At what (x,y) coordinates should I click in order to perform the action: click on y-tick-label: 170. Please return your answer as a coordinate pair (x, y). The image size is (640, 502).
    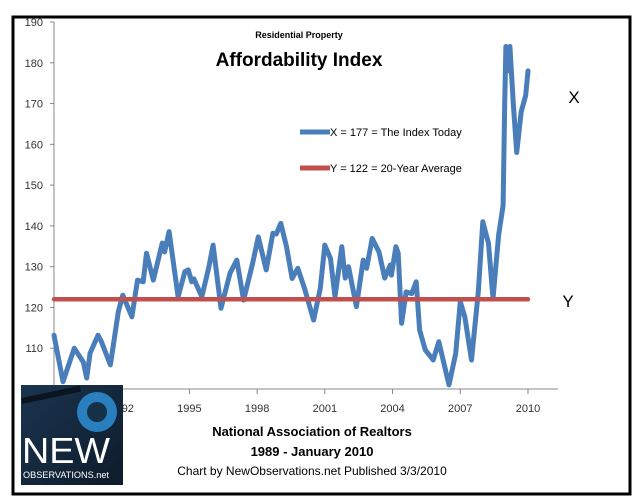
    Looking at the image, I should click on (34, 105).